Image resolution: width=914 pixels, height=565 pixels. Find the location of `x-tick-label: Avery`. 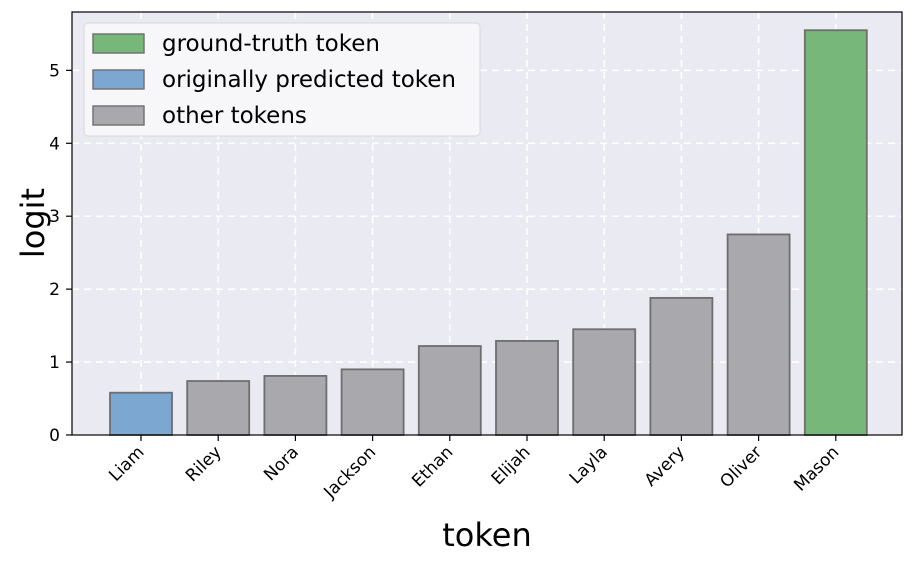

x-tick-label: Avery is located at coordinates (665, 466).